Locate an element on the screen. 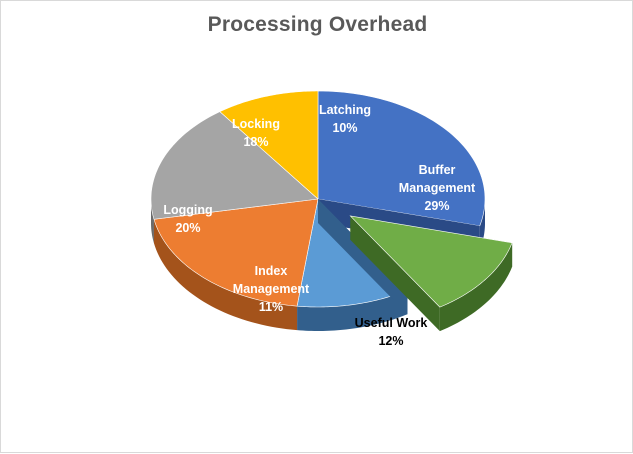 Image resolution: width=633 pixels, height=454 pixels. pie-slice-top-logging is located at coordinates (236, 252).